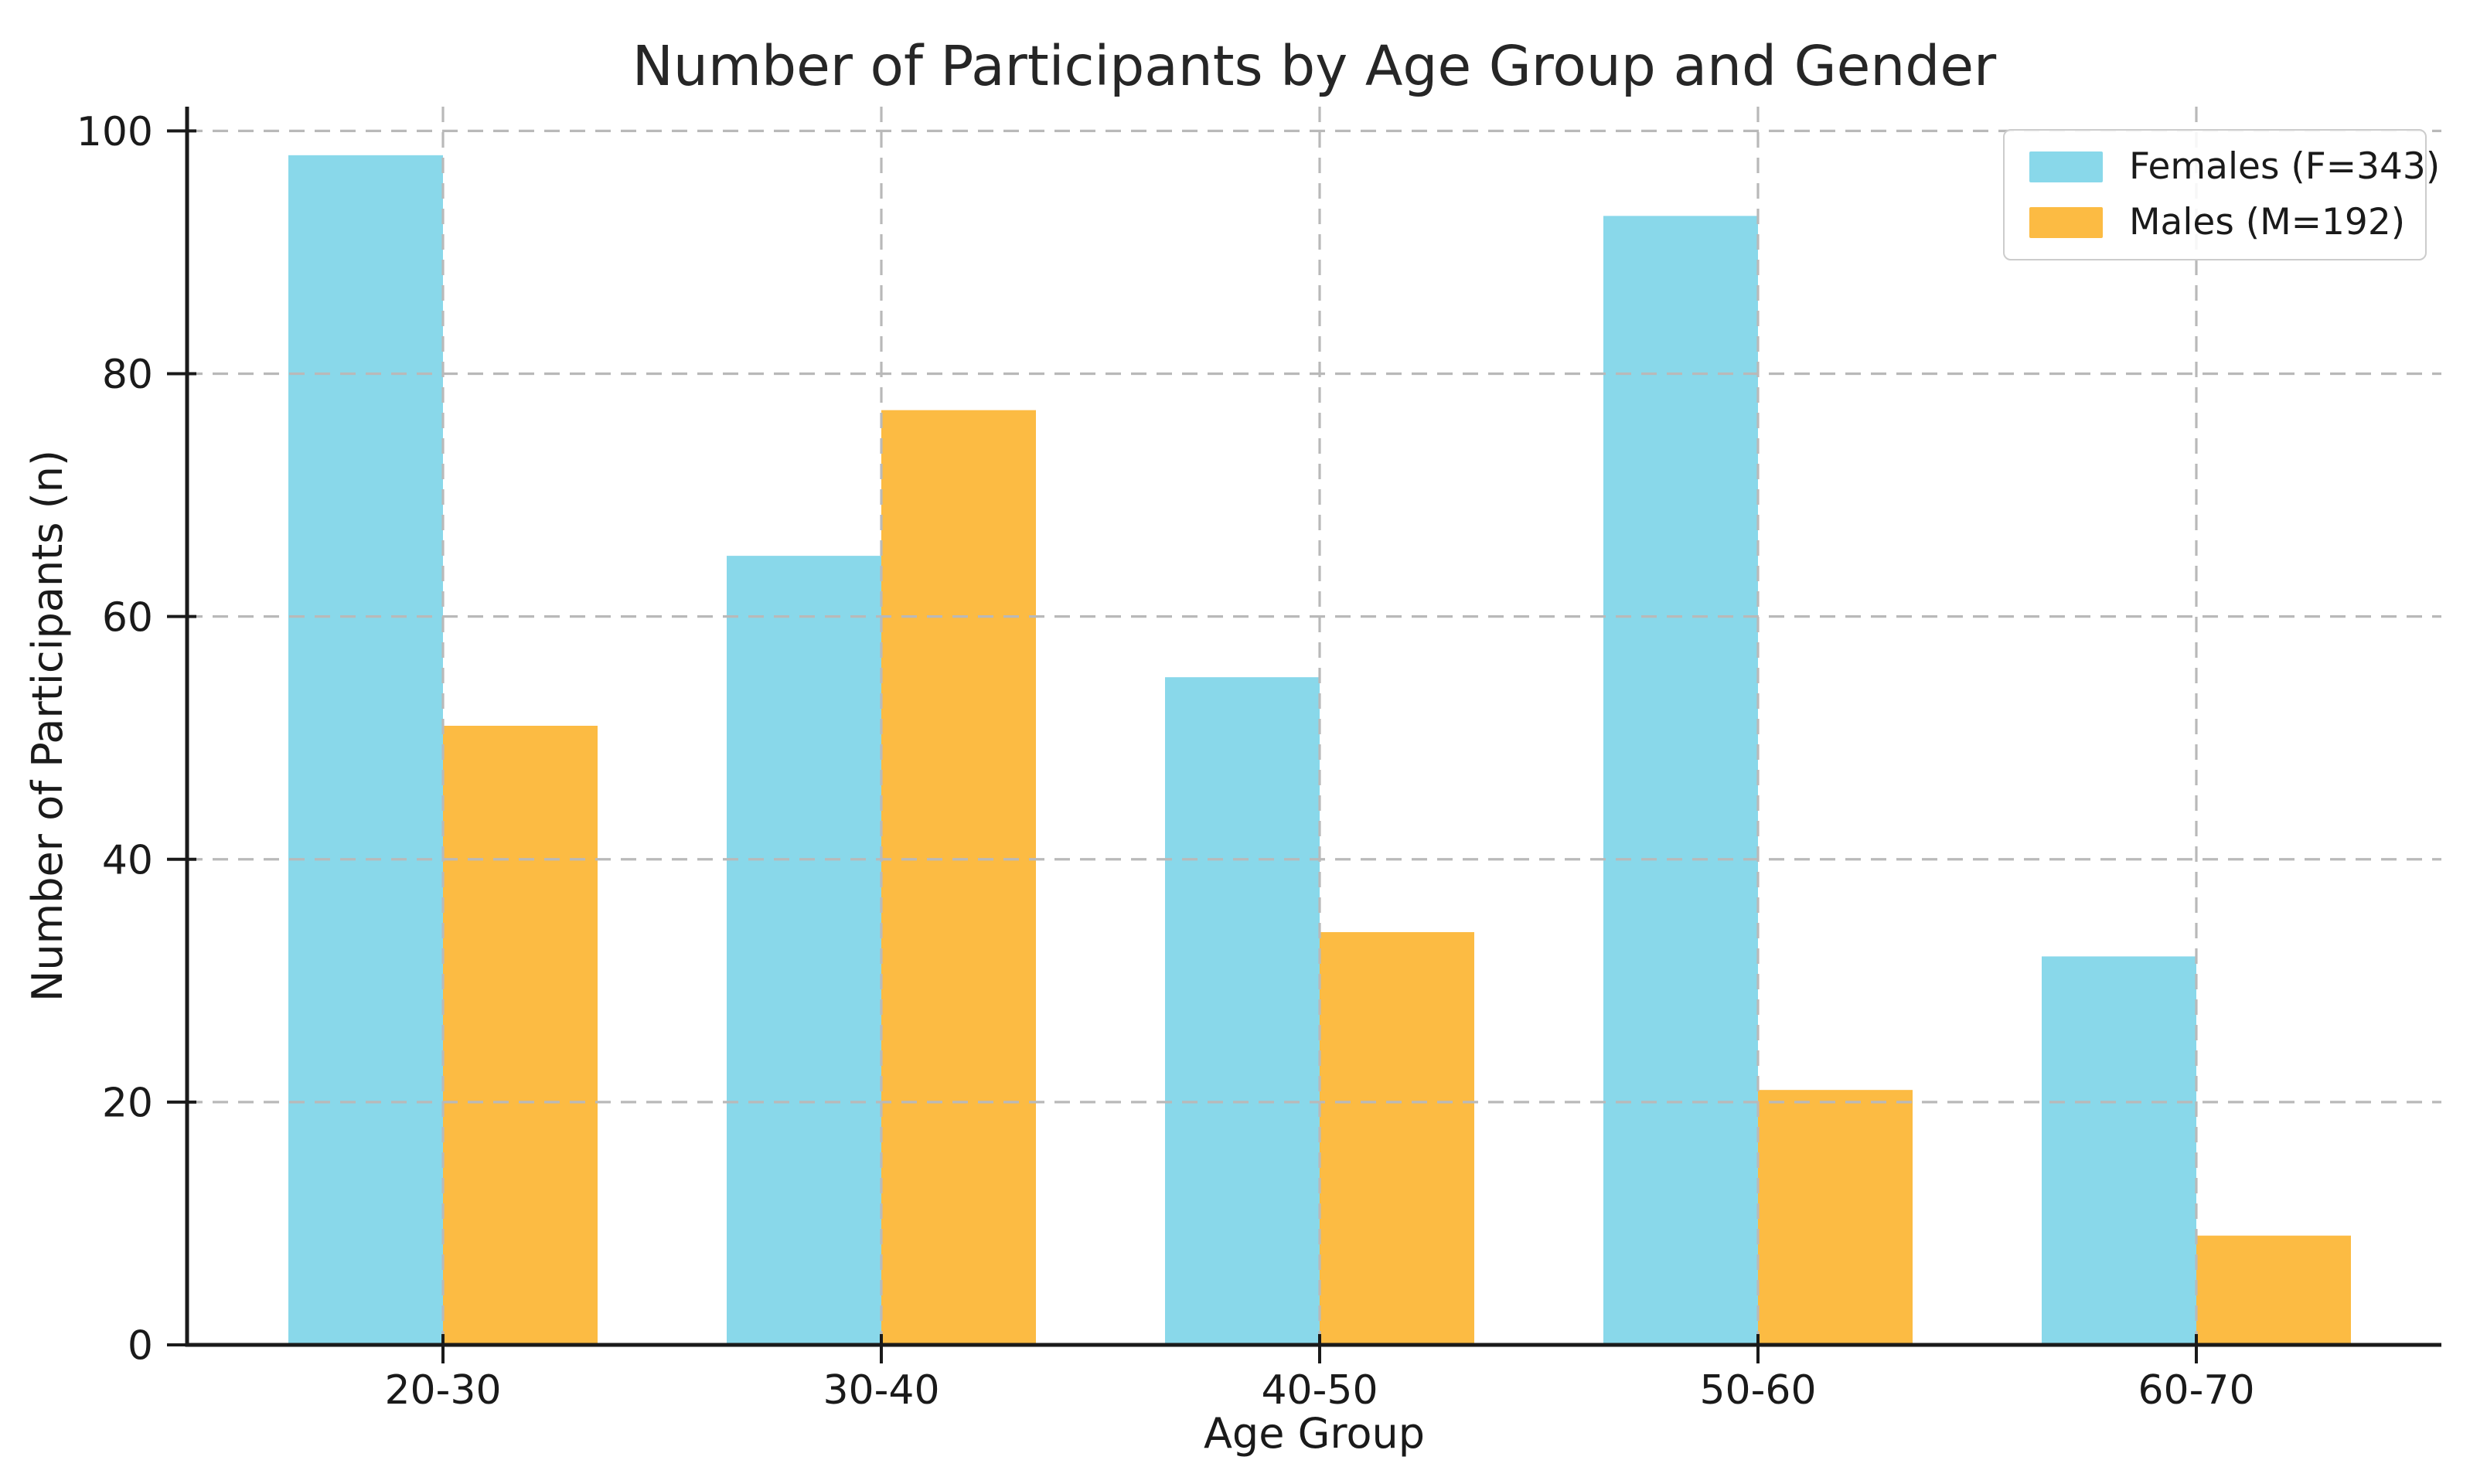 The width and height of the screenshot is (2487, 1484). What do you see at coordinates (140, 1346) in the screenshot?
I see `y-tick-label-0: 0` at bounding box center [140, 1346].